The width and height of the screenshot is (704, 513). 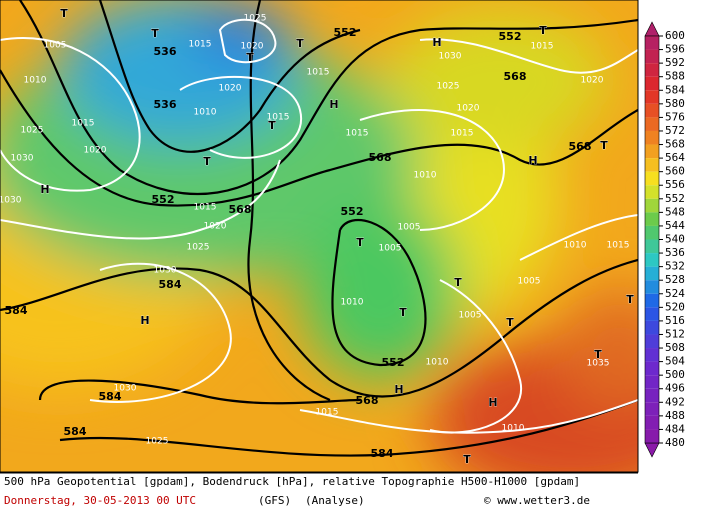 I want to click on colorbar-label: 516, so click(x=675, y=320).